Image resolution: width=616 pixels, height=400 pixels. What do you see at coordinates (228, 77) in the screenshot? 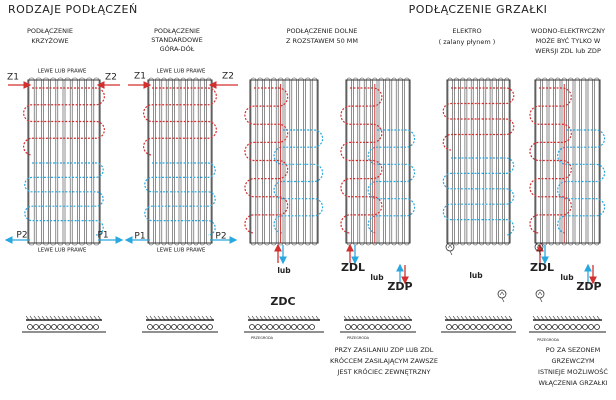
I see `pipe-label: Z2` at bounding box center [228, 77].